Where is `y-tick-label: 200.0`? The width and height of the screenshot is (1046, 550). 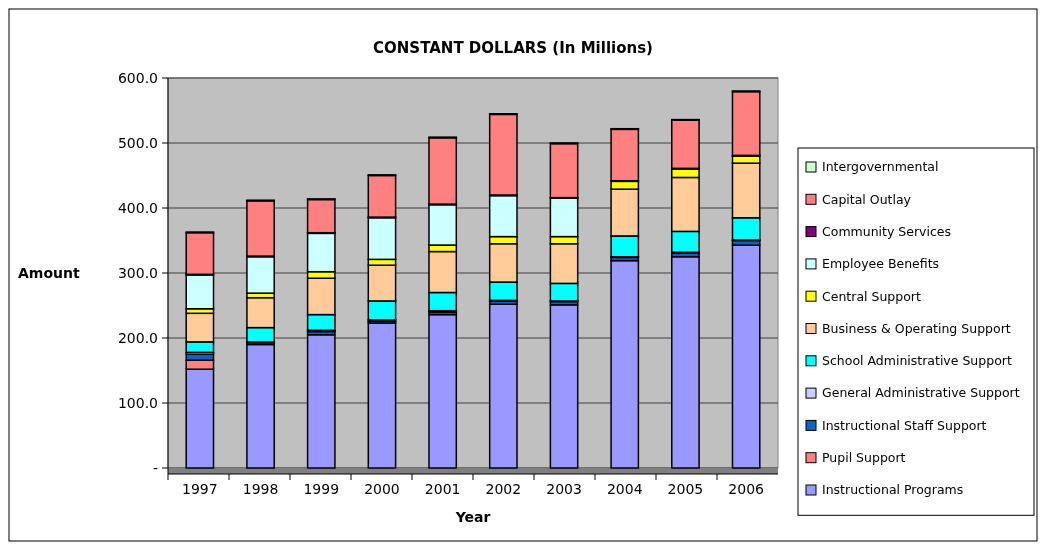
y-tick-label: 200.0 is located at coordinates (137, 337).